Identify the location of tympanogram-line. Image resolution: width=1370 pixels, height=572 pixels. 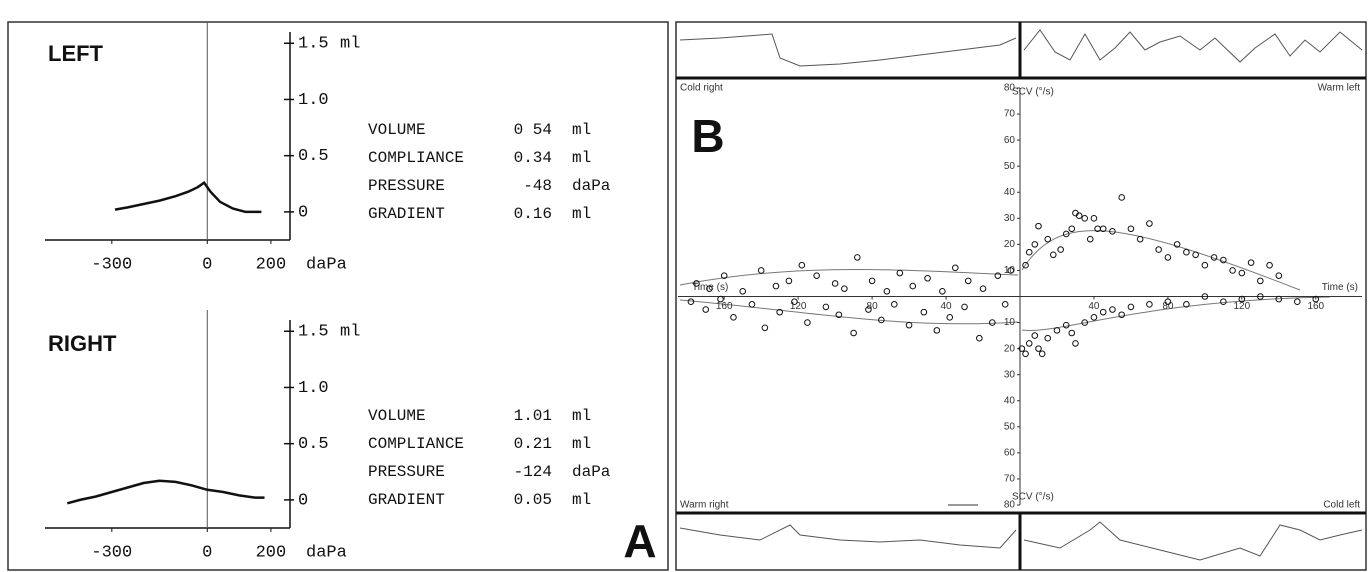
(165, 492).